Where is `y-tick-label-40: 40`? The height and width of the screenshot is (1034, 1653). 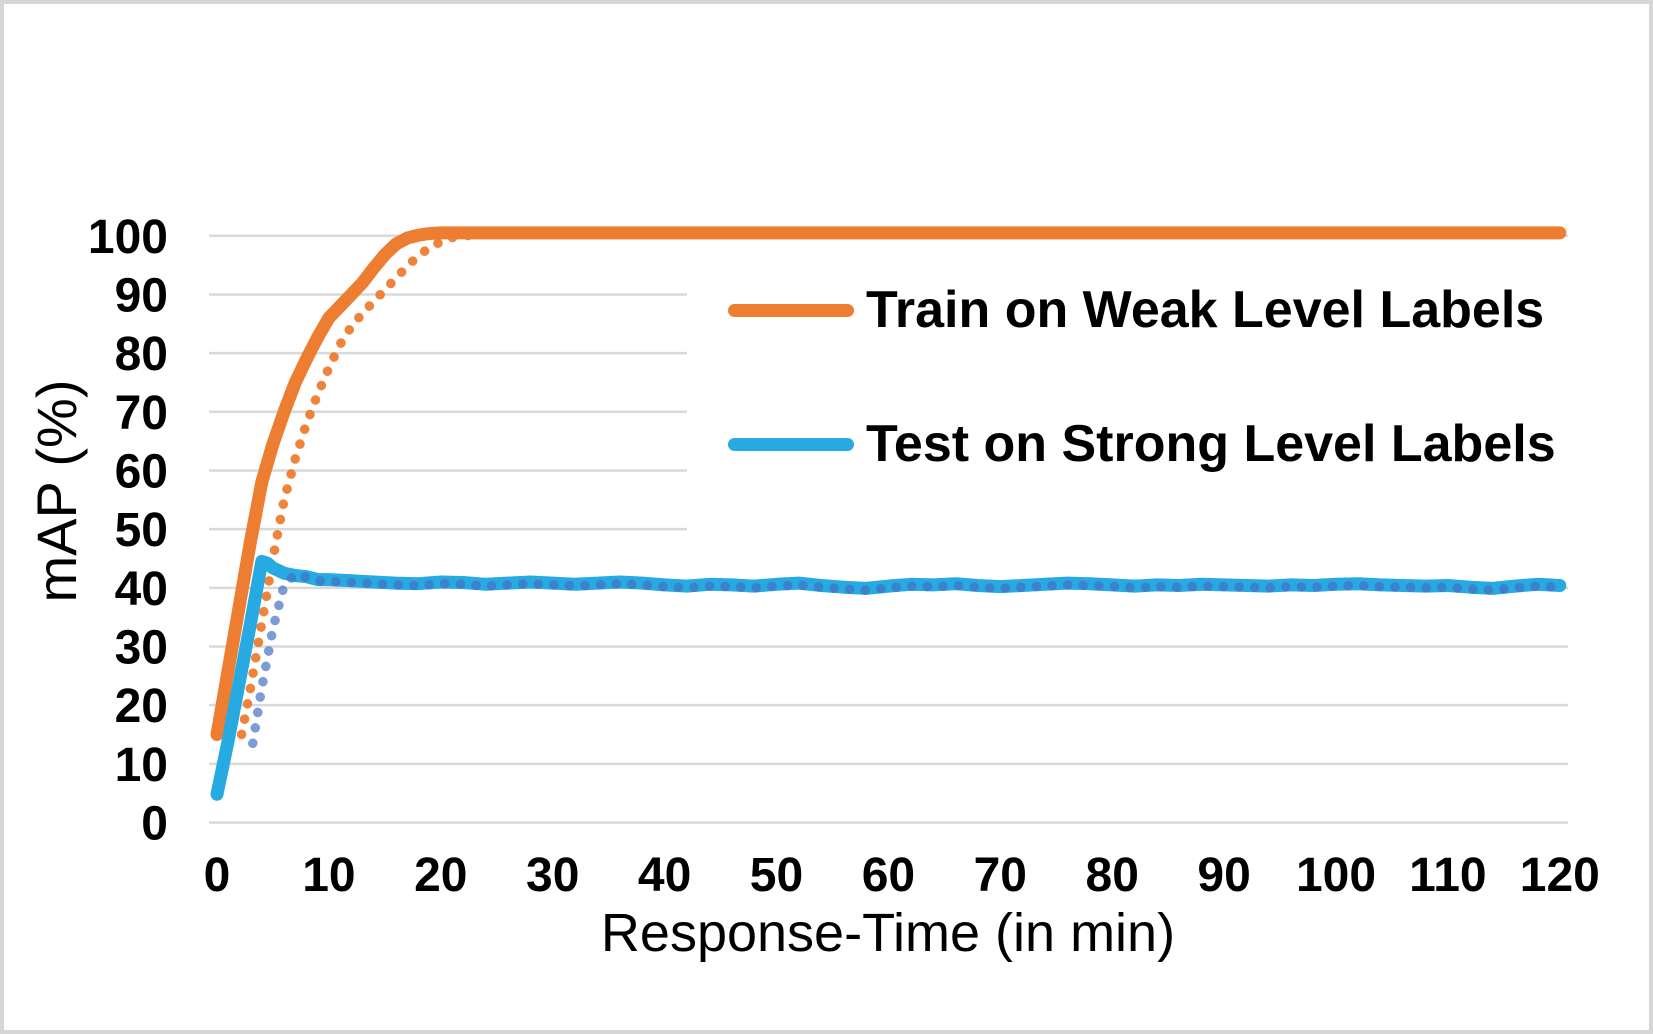 y-tick-label-40: 40 is located at coordinates (141, 589).